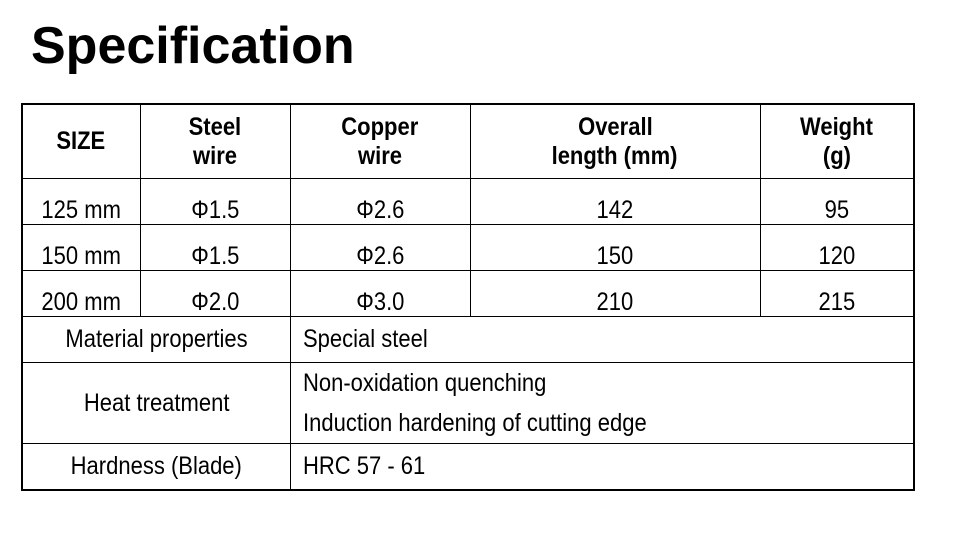  I want to click on header-overall-length: Overall length (mm), so click(615, 141).